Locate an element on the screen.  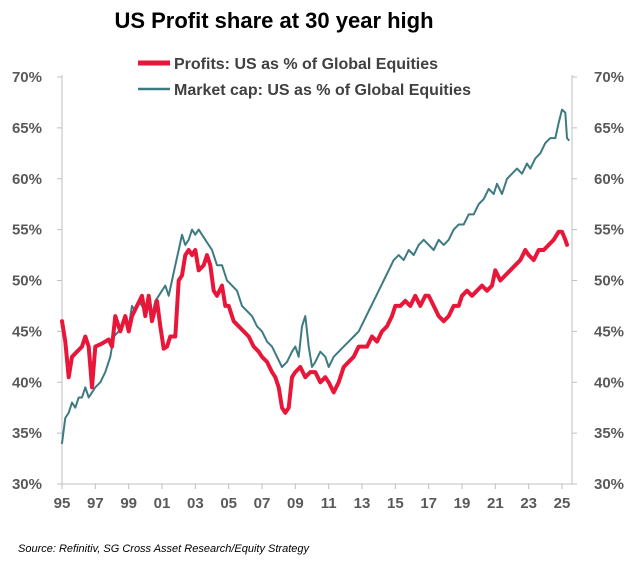
y-tick-label-left: 70% is located at coordinates (27, 77).